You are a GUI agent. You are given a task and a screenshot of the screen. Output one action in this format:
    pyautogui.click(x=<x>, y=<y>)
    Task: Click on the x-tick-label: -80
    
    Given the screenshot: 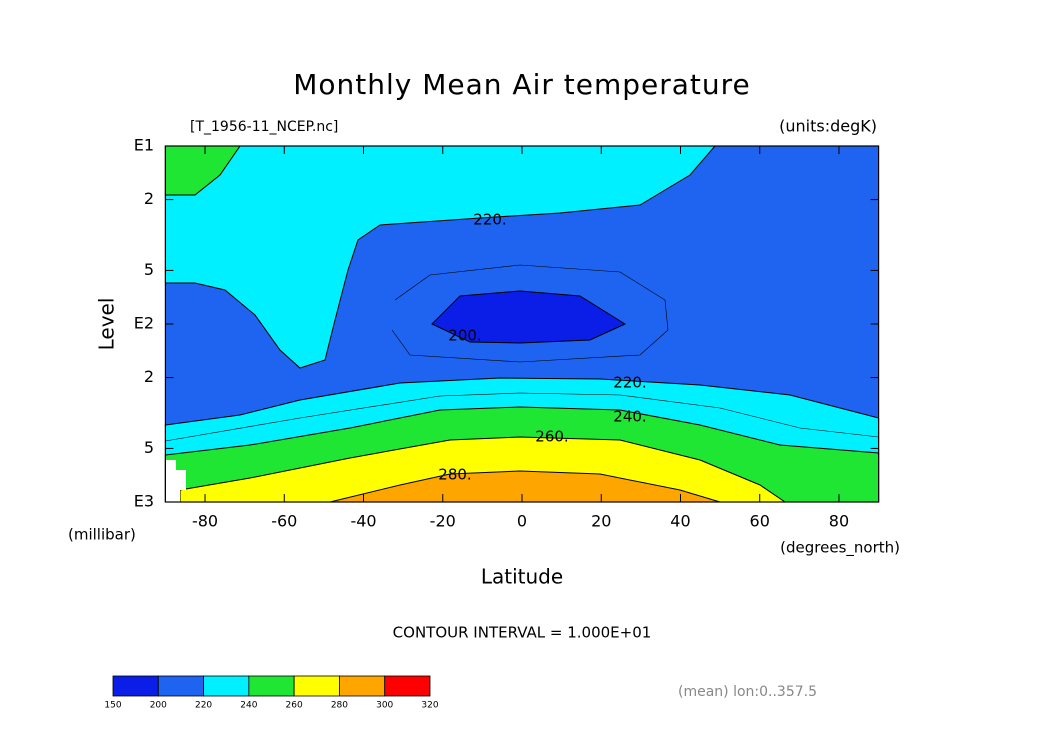 What is the action you would take?
    pyautogui.click(x=205, y=521)
    